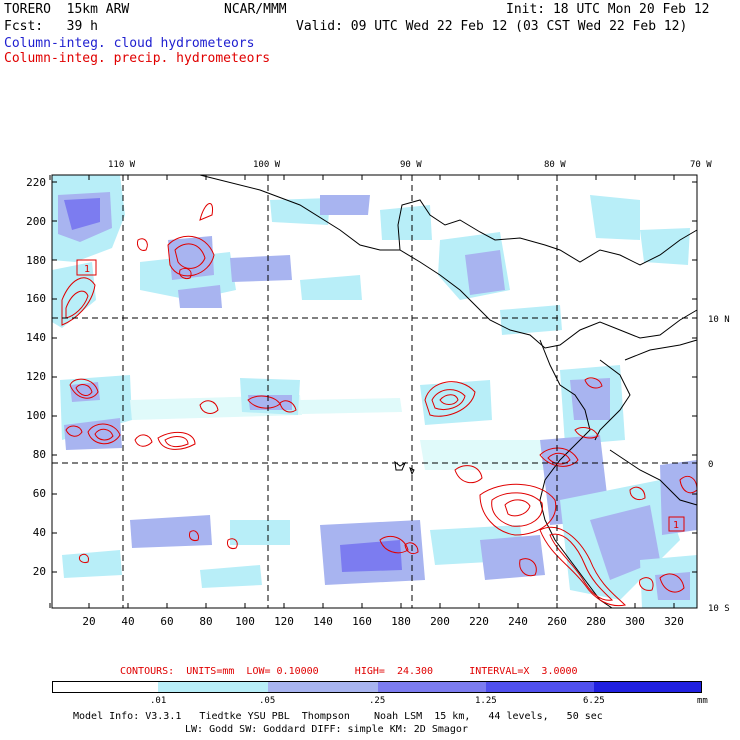 This screenshot has width=740, height=740. What do you see at coordinates (122, 165) in the screenshot?
I see `lon-label-110w: 110 W` at bounding box center [122, 165].